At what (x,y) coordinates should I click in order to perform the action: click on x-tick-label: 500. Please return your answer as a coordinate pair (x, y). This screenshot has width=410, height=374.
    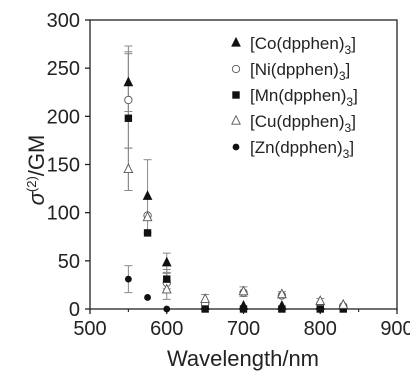
    Looking at the image, I should click on (89, 329).